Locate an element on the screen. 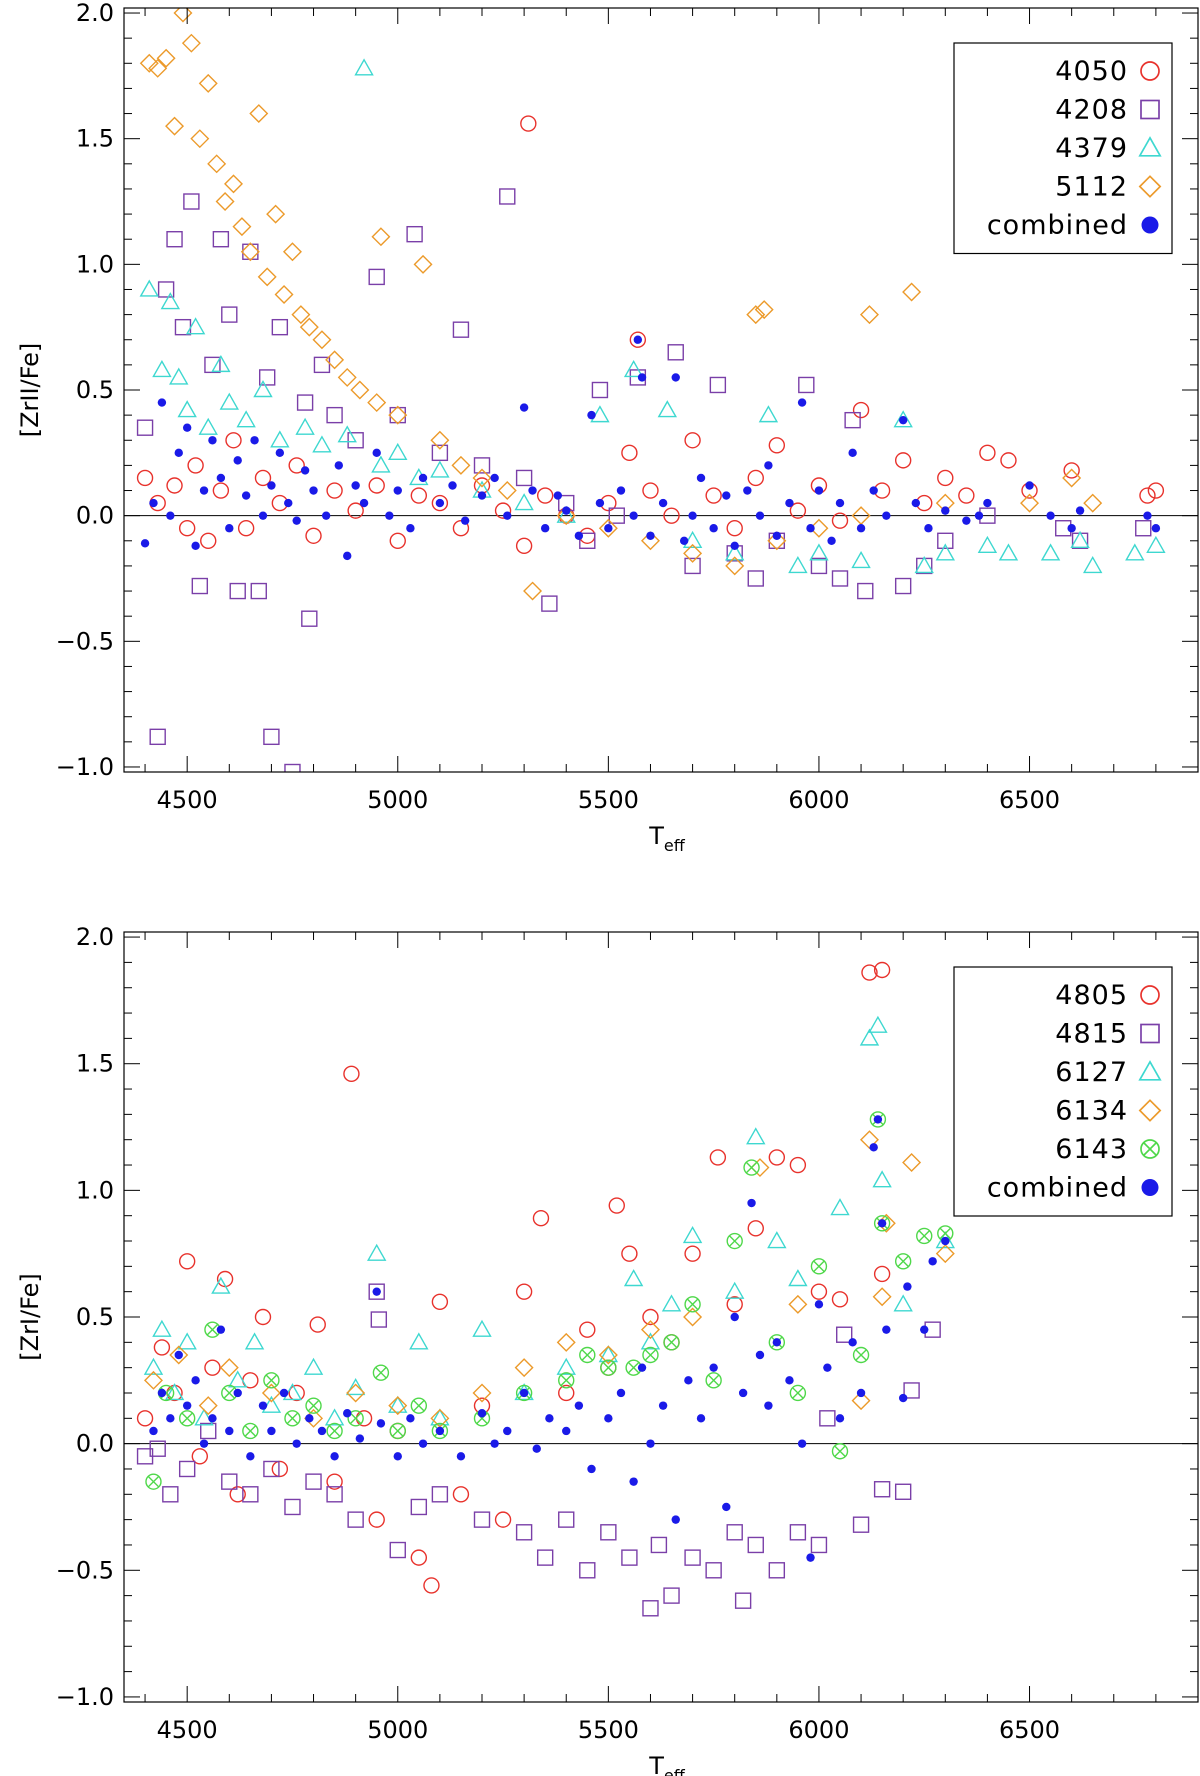  y-axis-label: [ZrI/Fe] is located at coordinates (30, 1316).